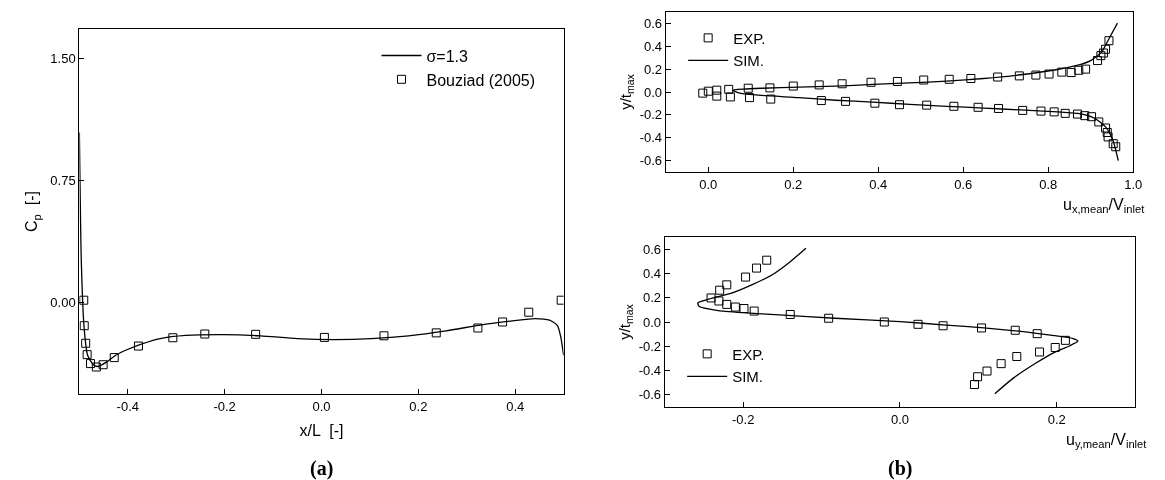 The image size is (1165, 480). I want to click on y-tick-label: 0.75, so click(63, 180).